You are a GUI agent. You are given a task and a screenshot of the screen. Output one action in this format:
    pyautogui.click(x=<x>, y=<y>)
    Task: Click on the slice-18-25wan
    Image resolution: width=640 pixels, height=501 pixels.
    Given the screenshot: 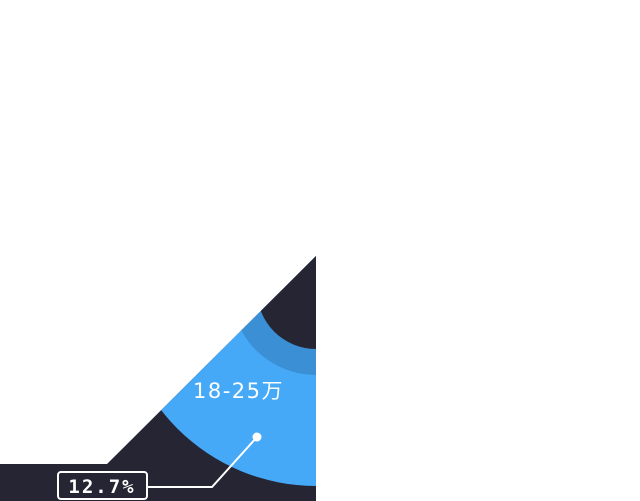 What is the action you would take?
    pyautogui.click(x=218, y=371)
    